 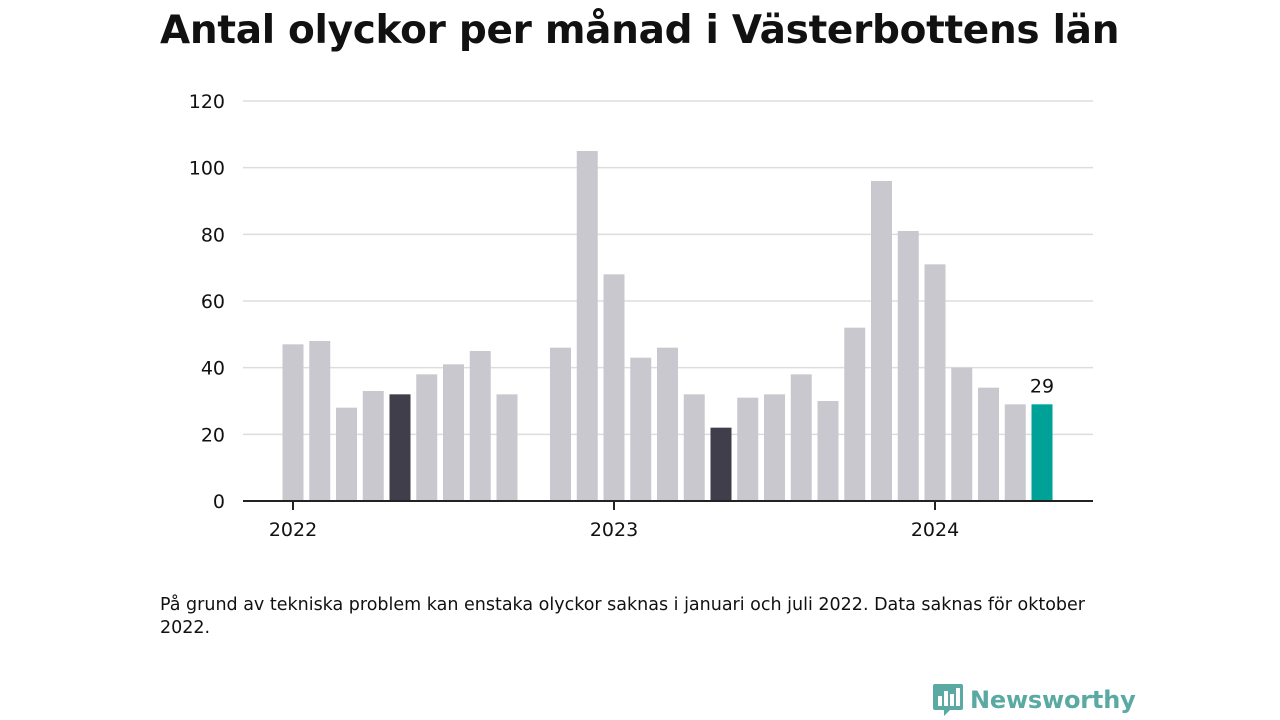 What do you see at coordinates (219, 502) in the screenshot?
I see `y-tick-label: 0` at bounding box center [219, 502].